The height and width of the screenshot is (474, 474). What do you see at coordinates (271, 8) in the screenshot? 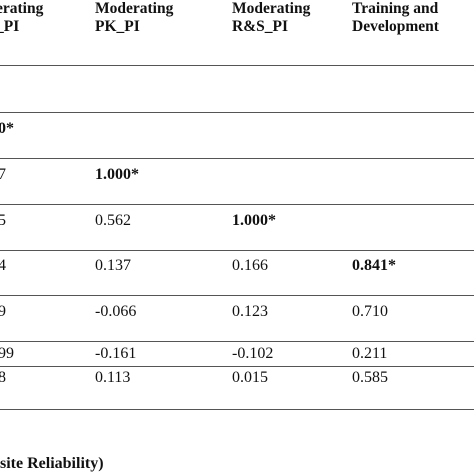
I see `header-col2-line1: Moderating` at bounding box center [271, 8].